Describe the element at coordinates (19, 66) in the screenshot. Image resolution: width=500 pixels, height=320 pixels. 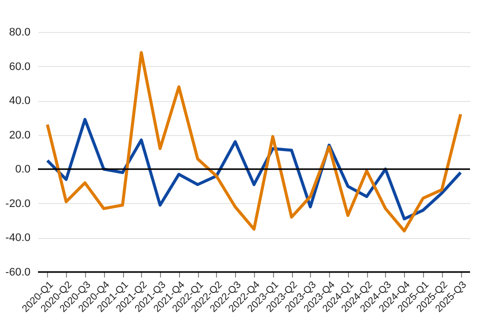
I see `y-tick-label: 60.0` at that location.